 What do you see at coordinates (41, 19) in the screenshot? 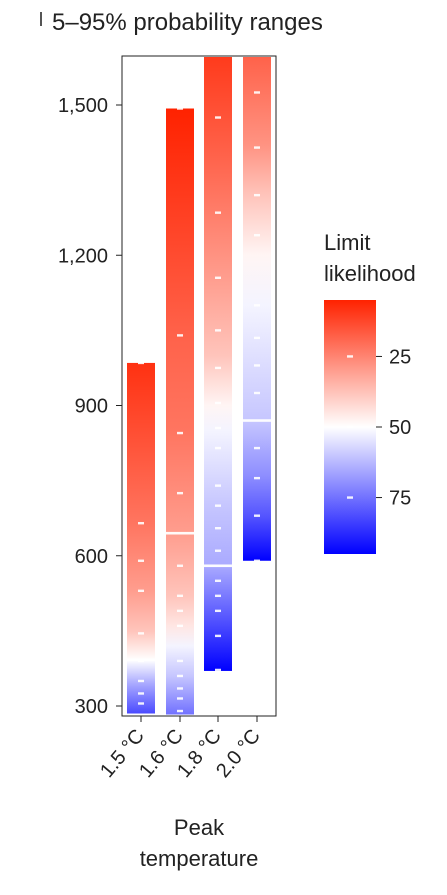
I see `title-marker` at bounding box center [41, 19].